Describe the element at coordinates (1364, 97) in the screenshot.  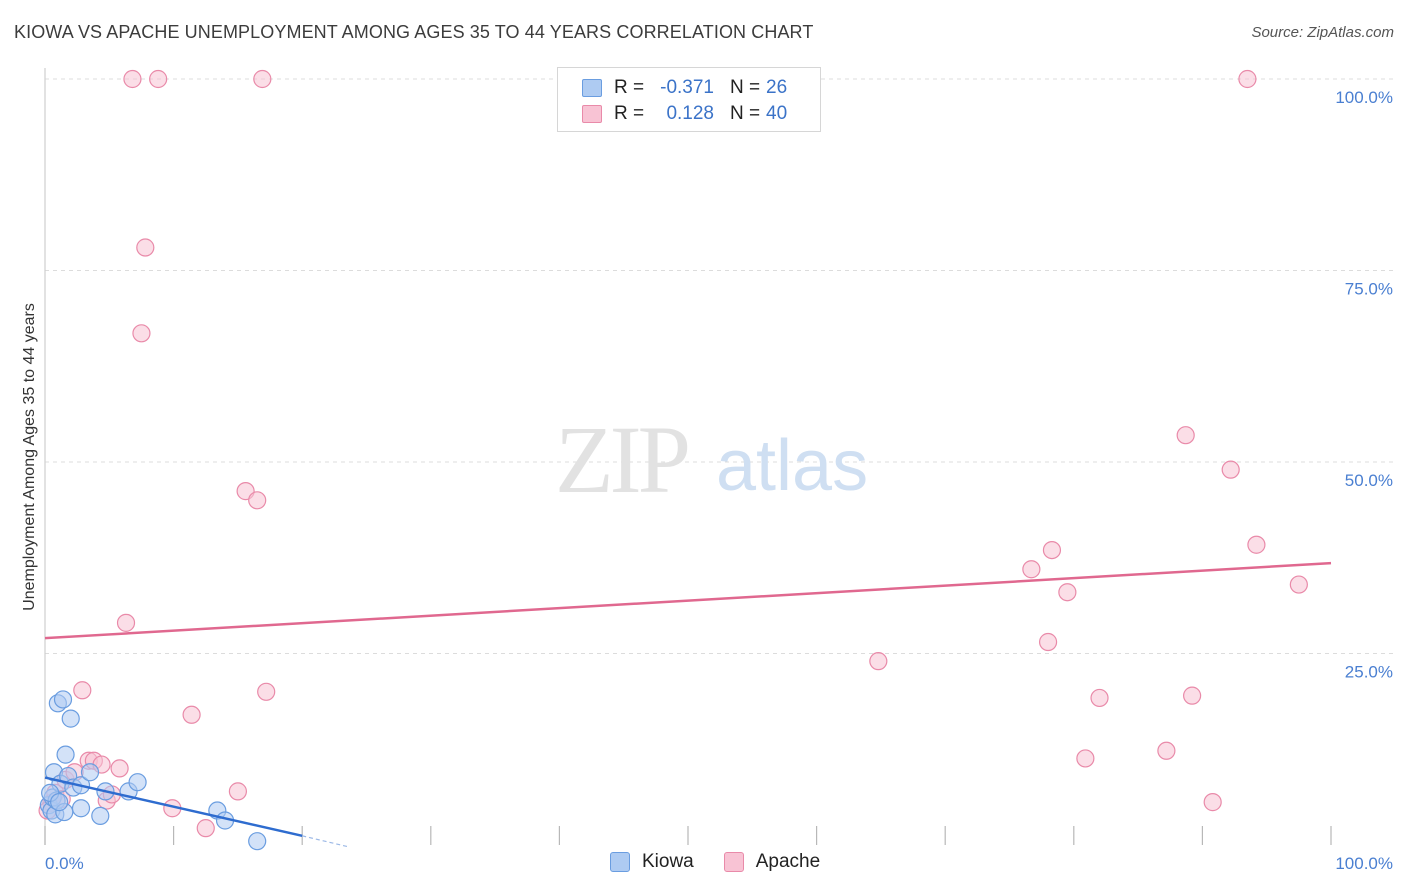
I see `y-tick-label-3: 100.0%` at that location.